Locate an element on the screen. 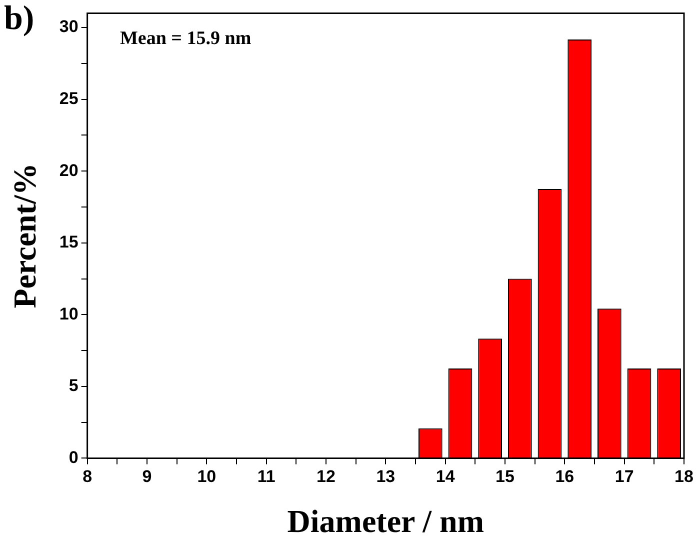 This screenshot has height=551, width=698. y-tick-label: 20 is located at coordinates (68, 170).